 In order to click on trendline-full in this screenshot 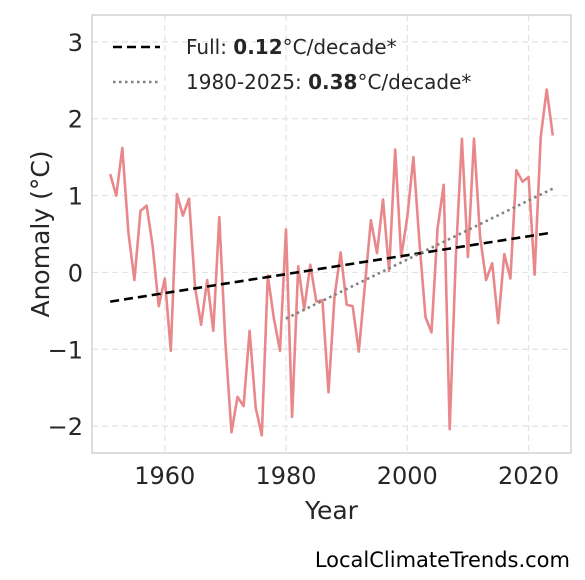, I will do `click(331, 267)`.